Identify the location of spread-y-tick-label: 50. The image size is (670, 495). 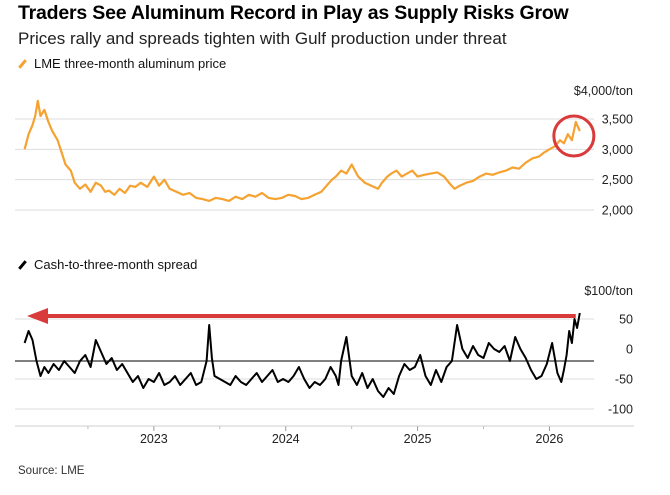
(626, 320).